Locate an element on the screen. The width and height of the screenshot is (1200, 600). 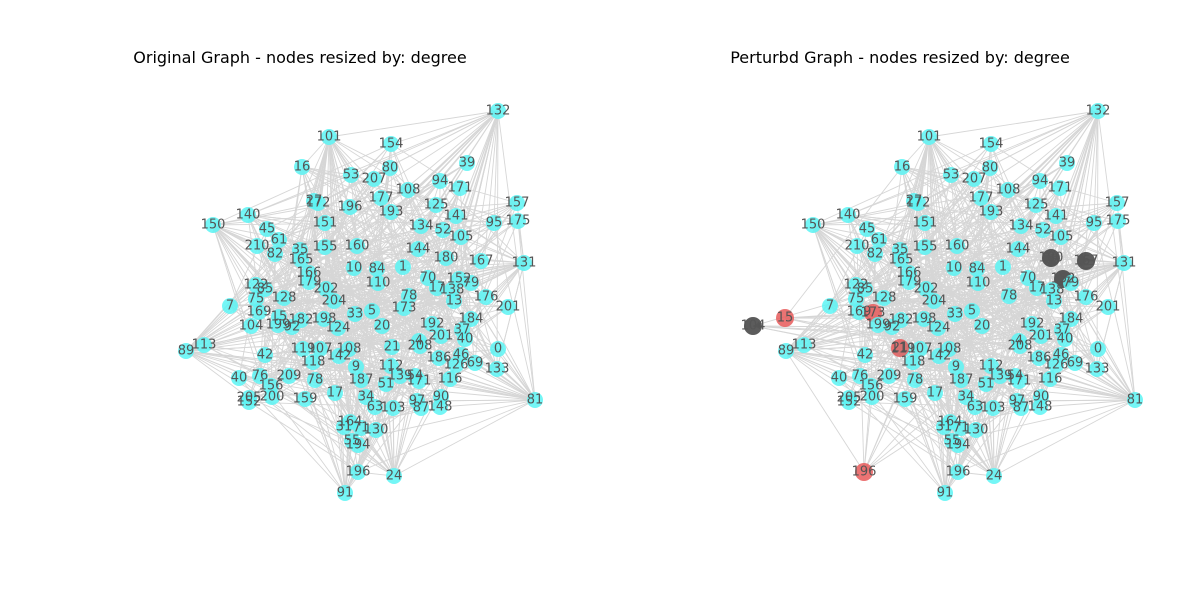
graph-node-label: 112 is located at coordinates (991, 366).